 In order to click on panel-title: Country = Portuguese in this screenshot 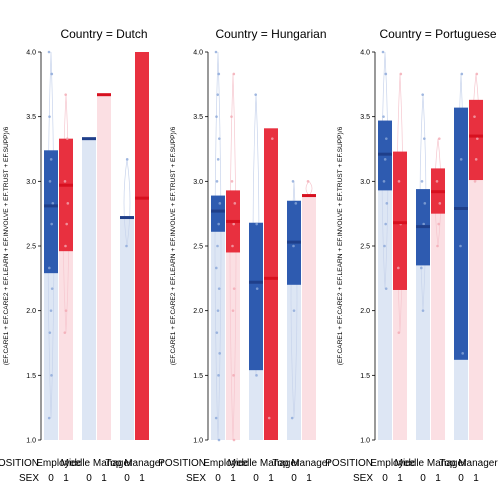, I will do `click(437, 34)`.